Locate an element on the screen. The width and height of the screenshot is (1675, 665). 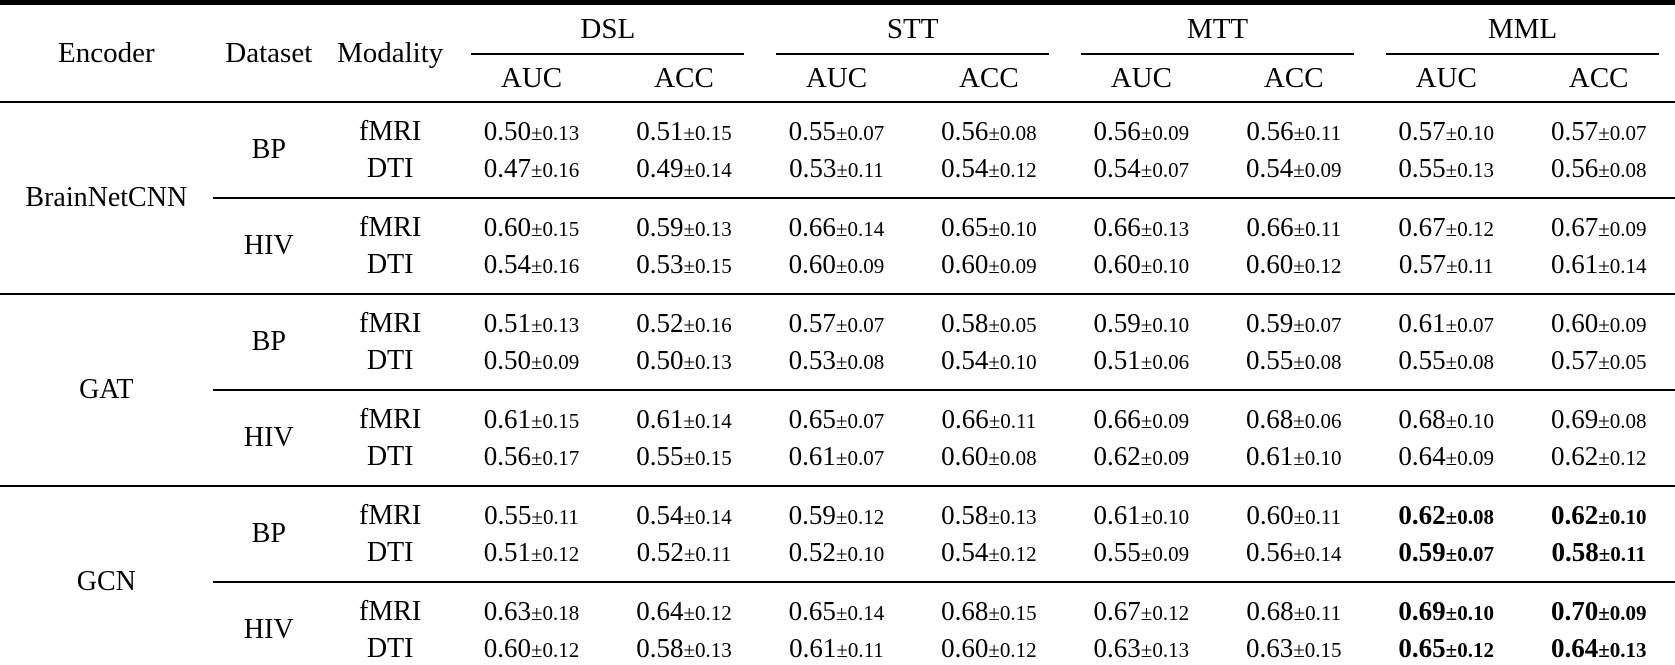
cell-mml-acc: 0.62±0.12 is located at coordinates (1598, 462).